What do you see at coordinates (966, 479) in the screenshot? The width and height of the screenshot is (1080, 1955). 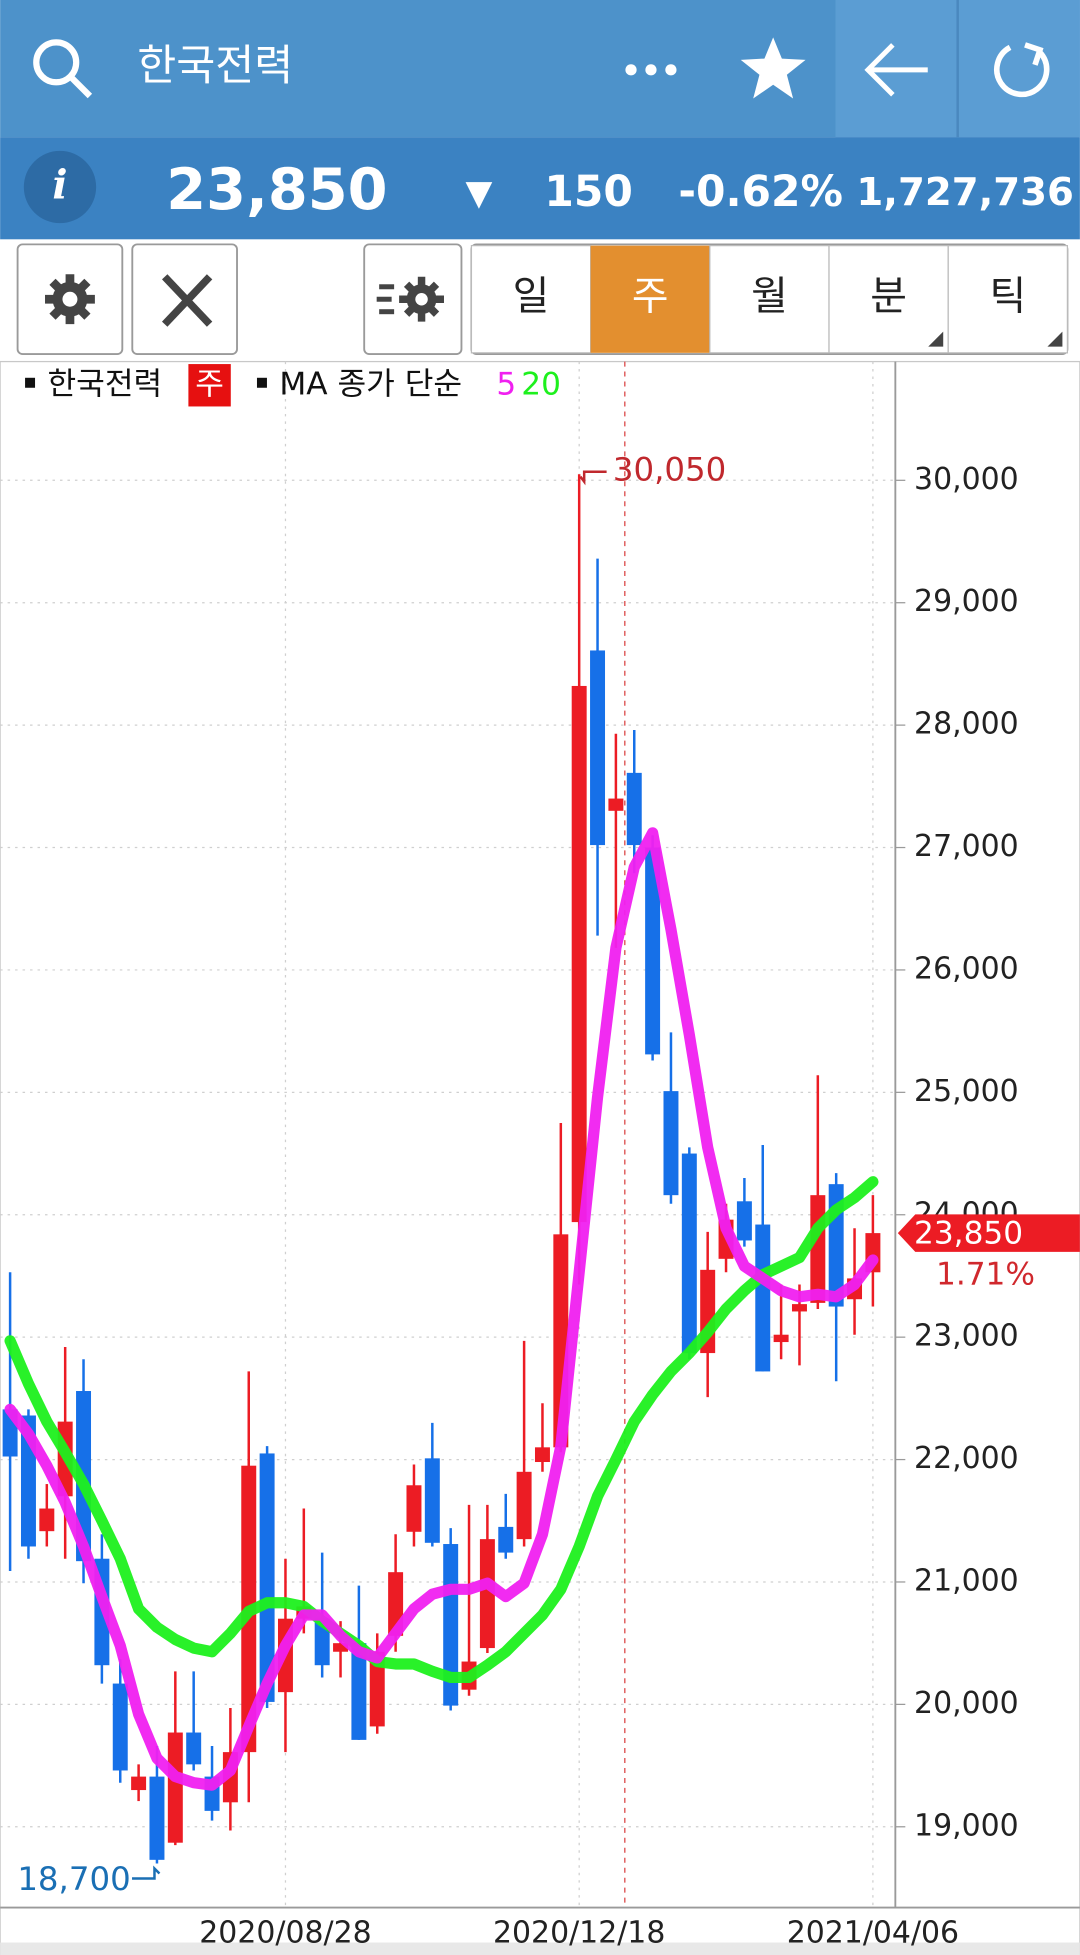 I see `y-tick-label: 30,000` at bounding box center [966, 479].